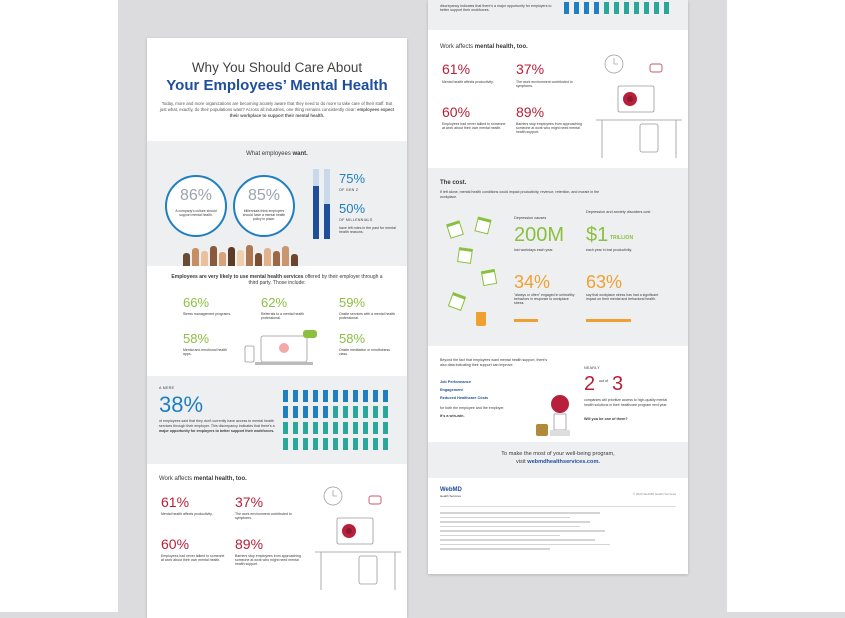 Image resolution: width=845 pixels, height=618 pixels. I want to click on benefits-win-win: It's a win-win., so click(452, 416).